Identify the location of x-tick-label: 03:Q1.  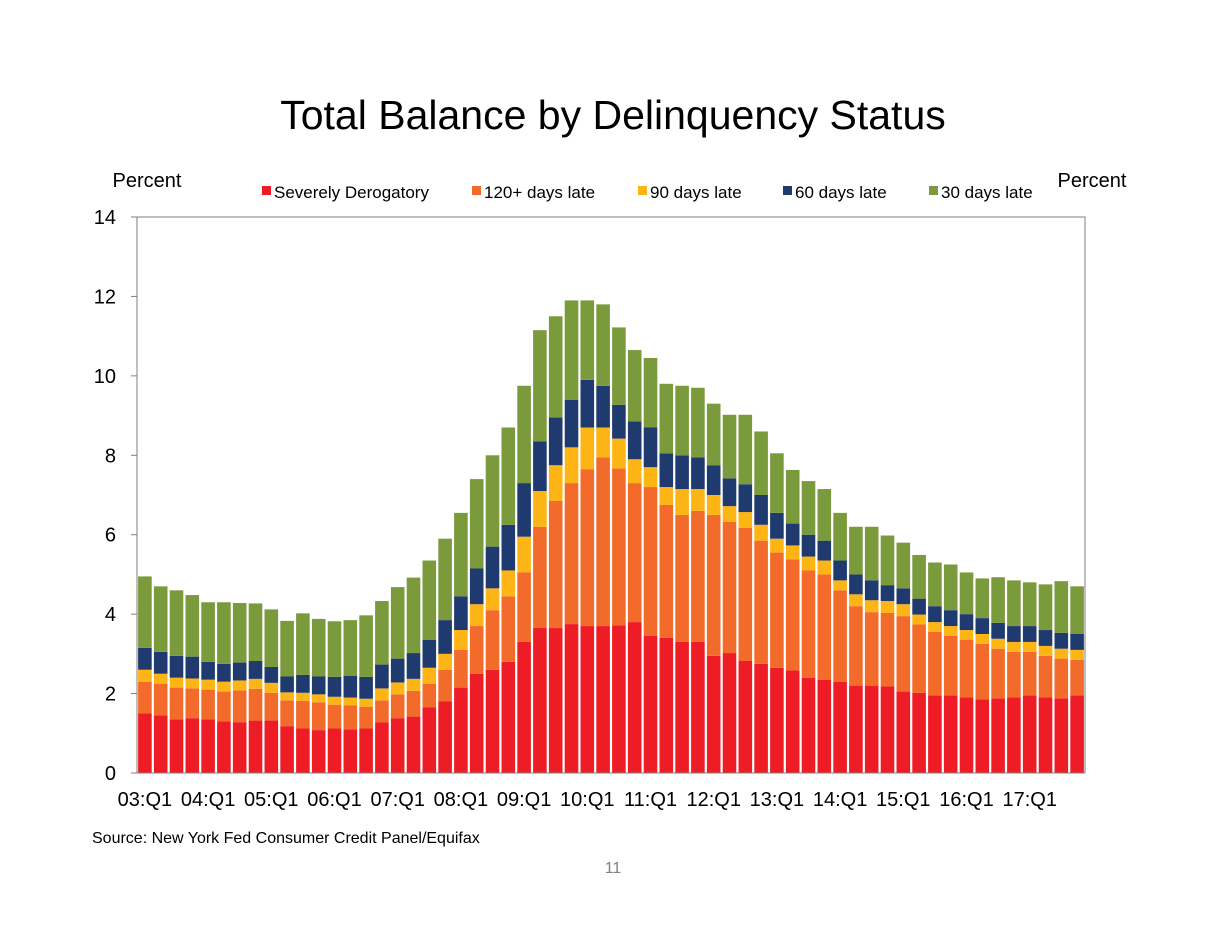
(145, 800).